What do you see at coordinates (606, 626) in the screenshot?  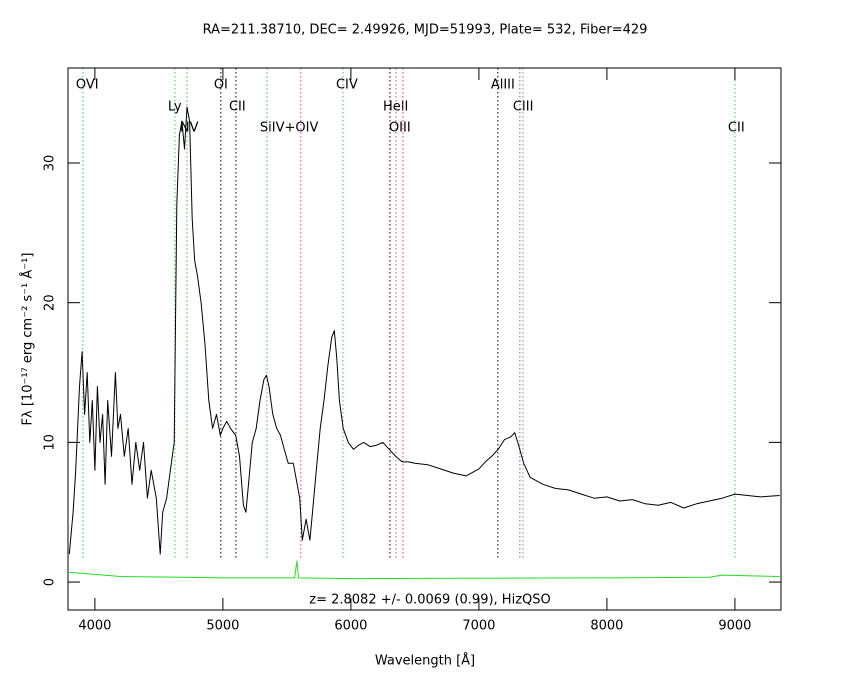 I see `x-tick-label: 8000` at bounding box center [606, 626].